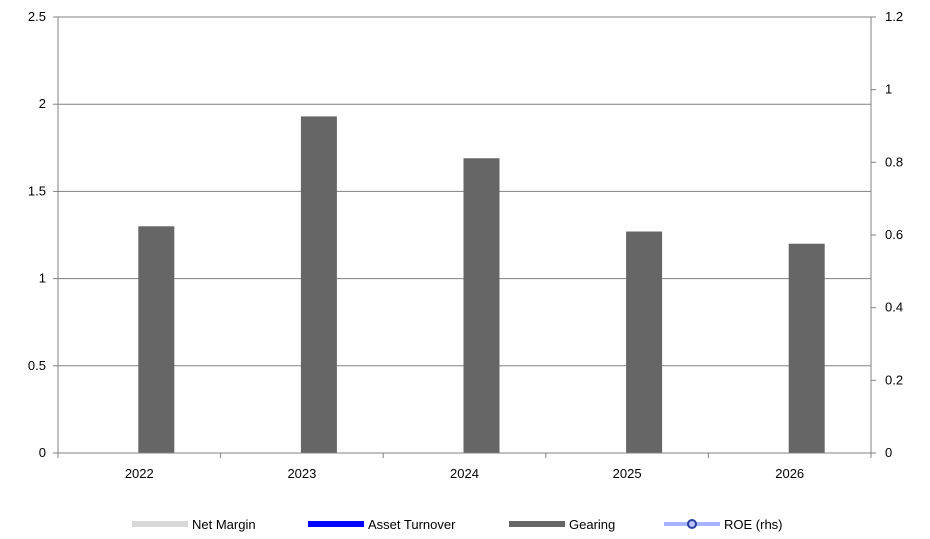 The image size is (930, 539). I want to click on x-tick-label: 2026, so click(789, 473).